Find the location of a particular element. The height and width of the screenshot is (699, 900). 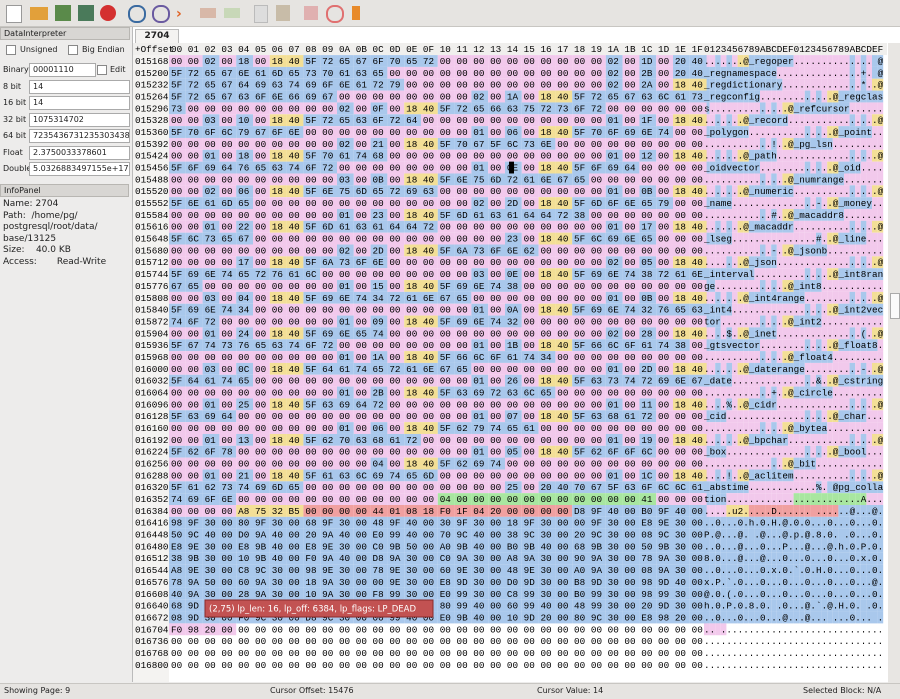

row-offset: 016512 is located at coordinates (151, 558).